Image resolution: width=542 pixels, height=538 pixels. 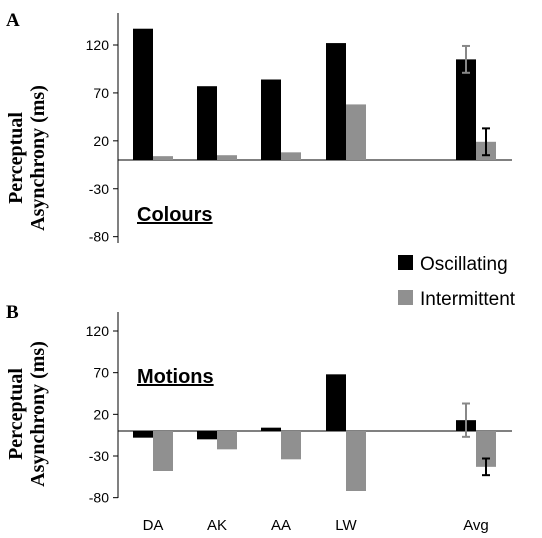 What do you see at coordinates (468, 299) in the screenshot?
I see `legend-label-intermittent: Intermittent` at bounding box center [468, 299].